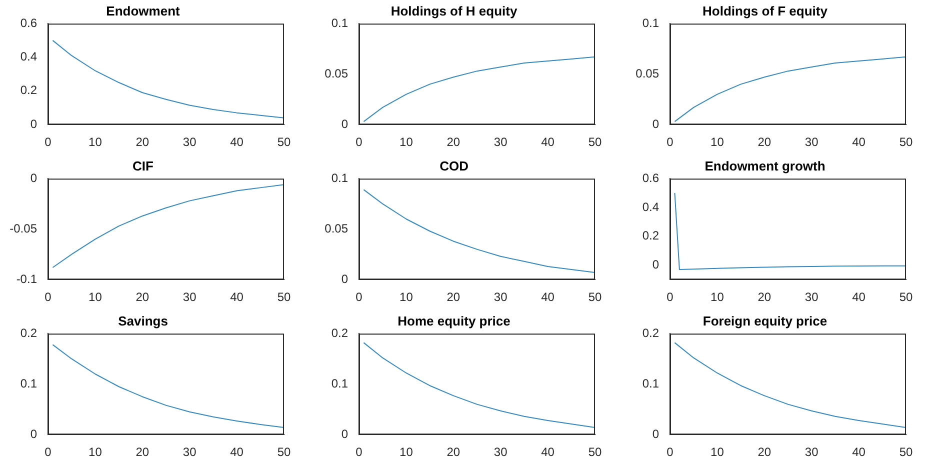  I want to click on chart-title: Home equity price, so click(454, 320).